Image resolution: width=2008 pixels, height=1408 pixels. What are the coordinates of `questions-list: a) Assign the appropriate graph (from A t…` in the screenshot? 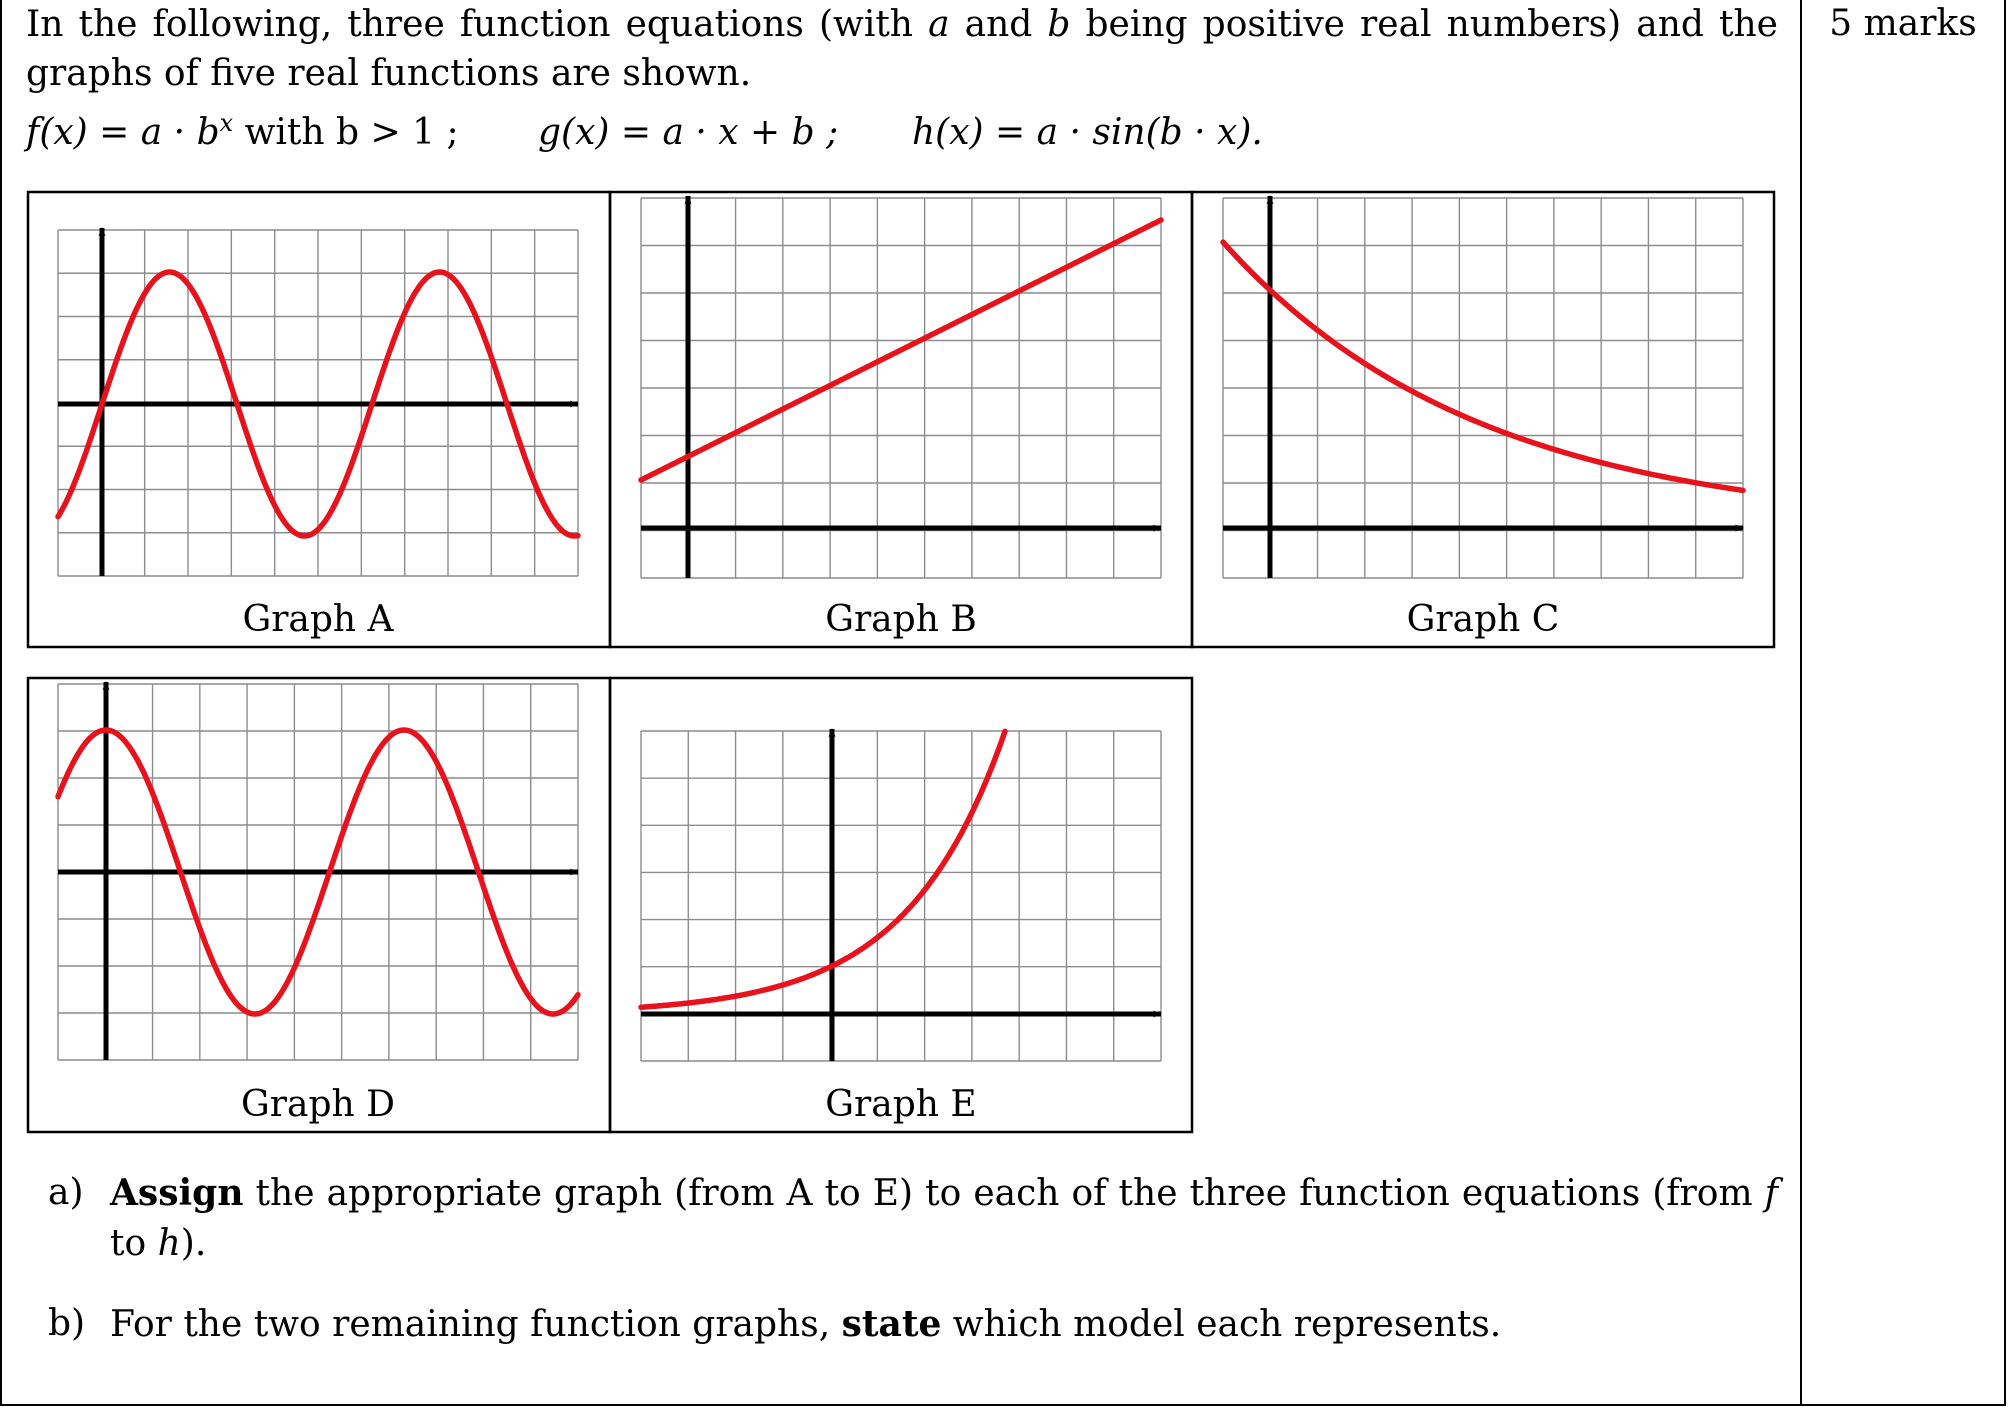 It's located at (913, 1274).